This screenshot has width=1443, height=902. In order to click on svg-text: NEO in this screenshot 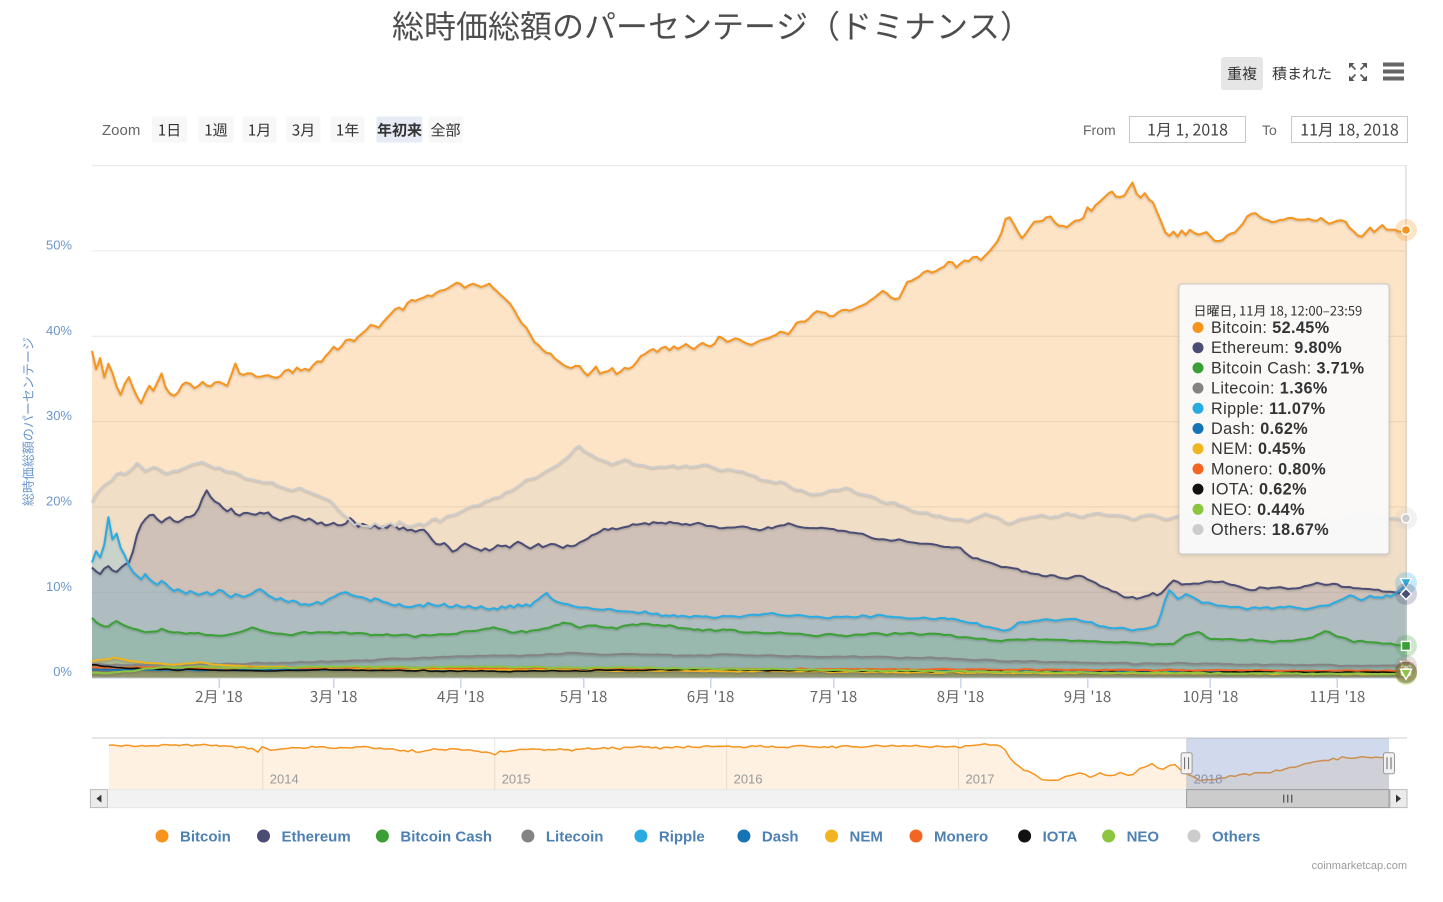, I will do `click(1143, 837)`.